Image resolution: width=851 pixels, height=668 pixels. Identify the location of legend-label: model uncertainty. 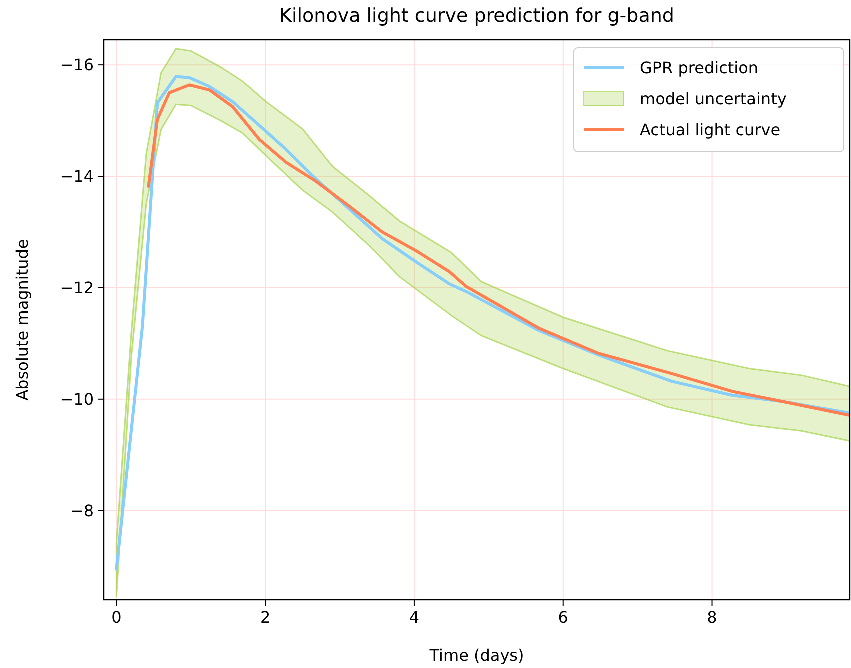
(713, 99).